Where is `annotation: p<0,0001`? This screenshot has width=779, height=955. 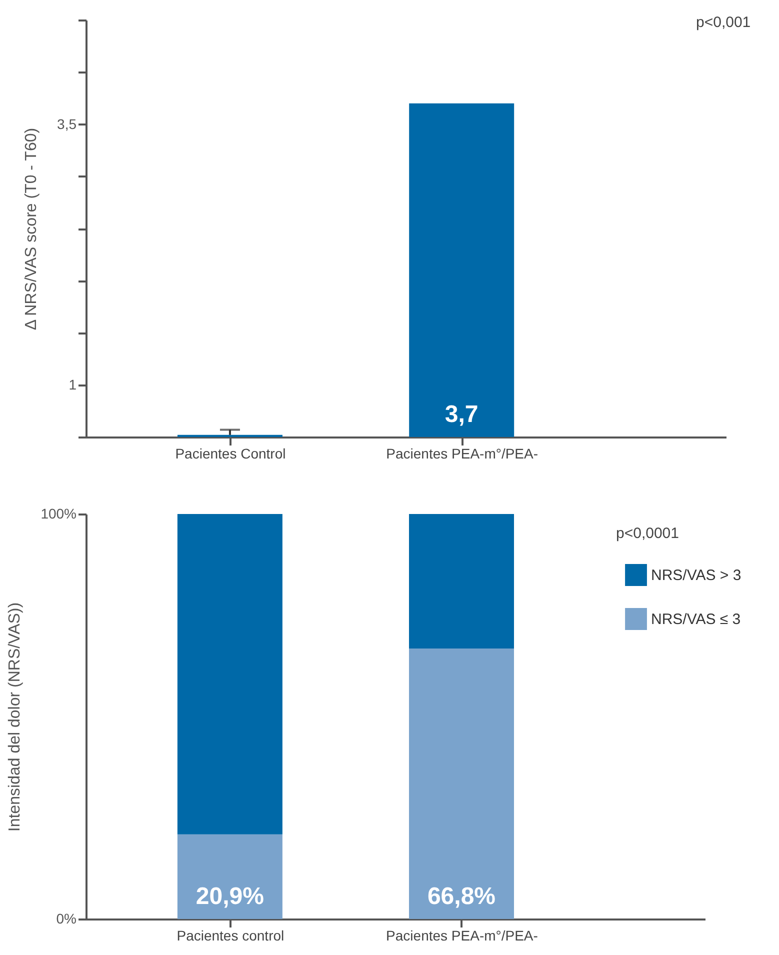
annotation: p<0,0001 is located at coordinates (647, 533).